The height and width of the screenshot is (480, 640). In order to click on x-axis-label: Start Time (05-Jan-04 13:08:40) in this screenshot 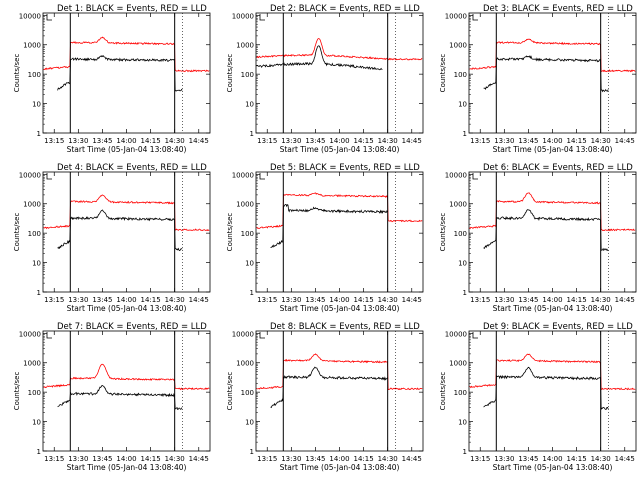, I will do `click(553, 467)`.